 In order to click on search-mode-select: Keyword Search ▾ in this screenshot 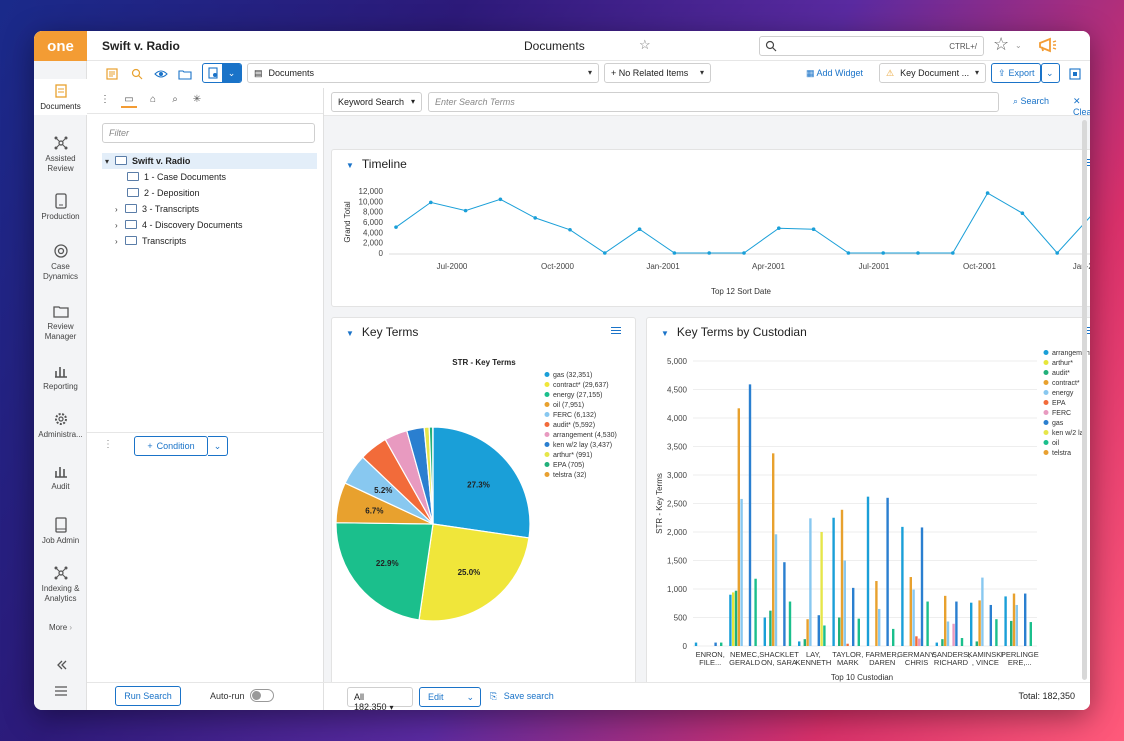, I will do `click(376, 102)`.